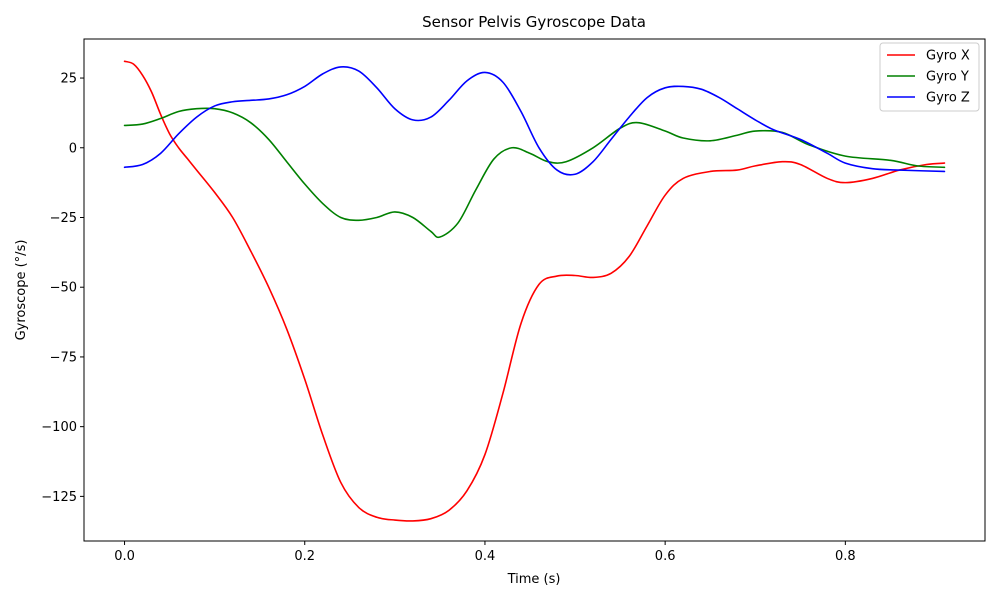 Image resolution: width=1000 pixels, height=600 pixels. What do you see at coordinates (534, 579) in the screenshot?
I see `x-axis-label: Time (s)` at bounding box center [534, 579].